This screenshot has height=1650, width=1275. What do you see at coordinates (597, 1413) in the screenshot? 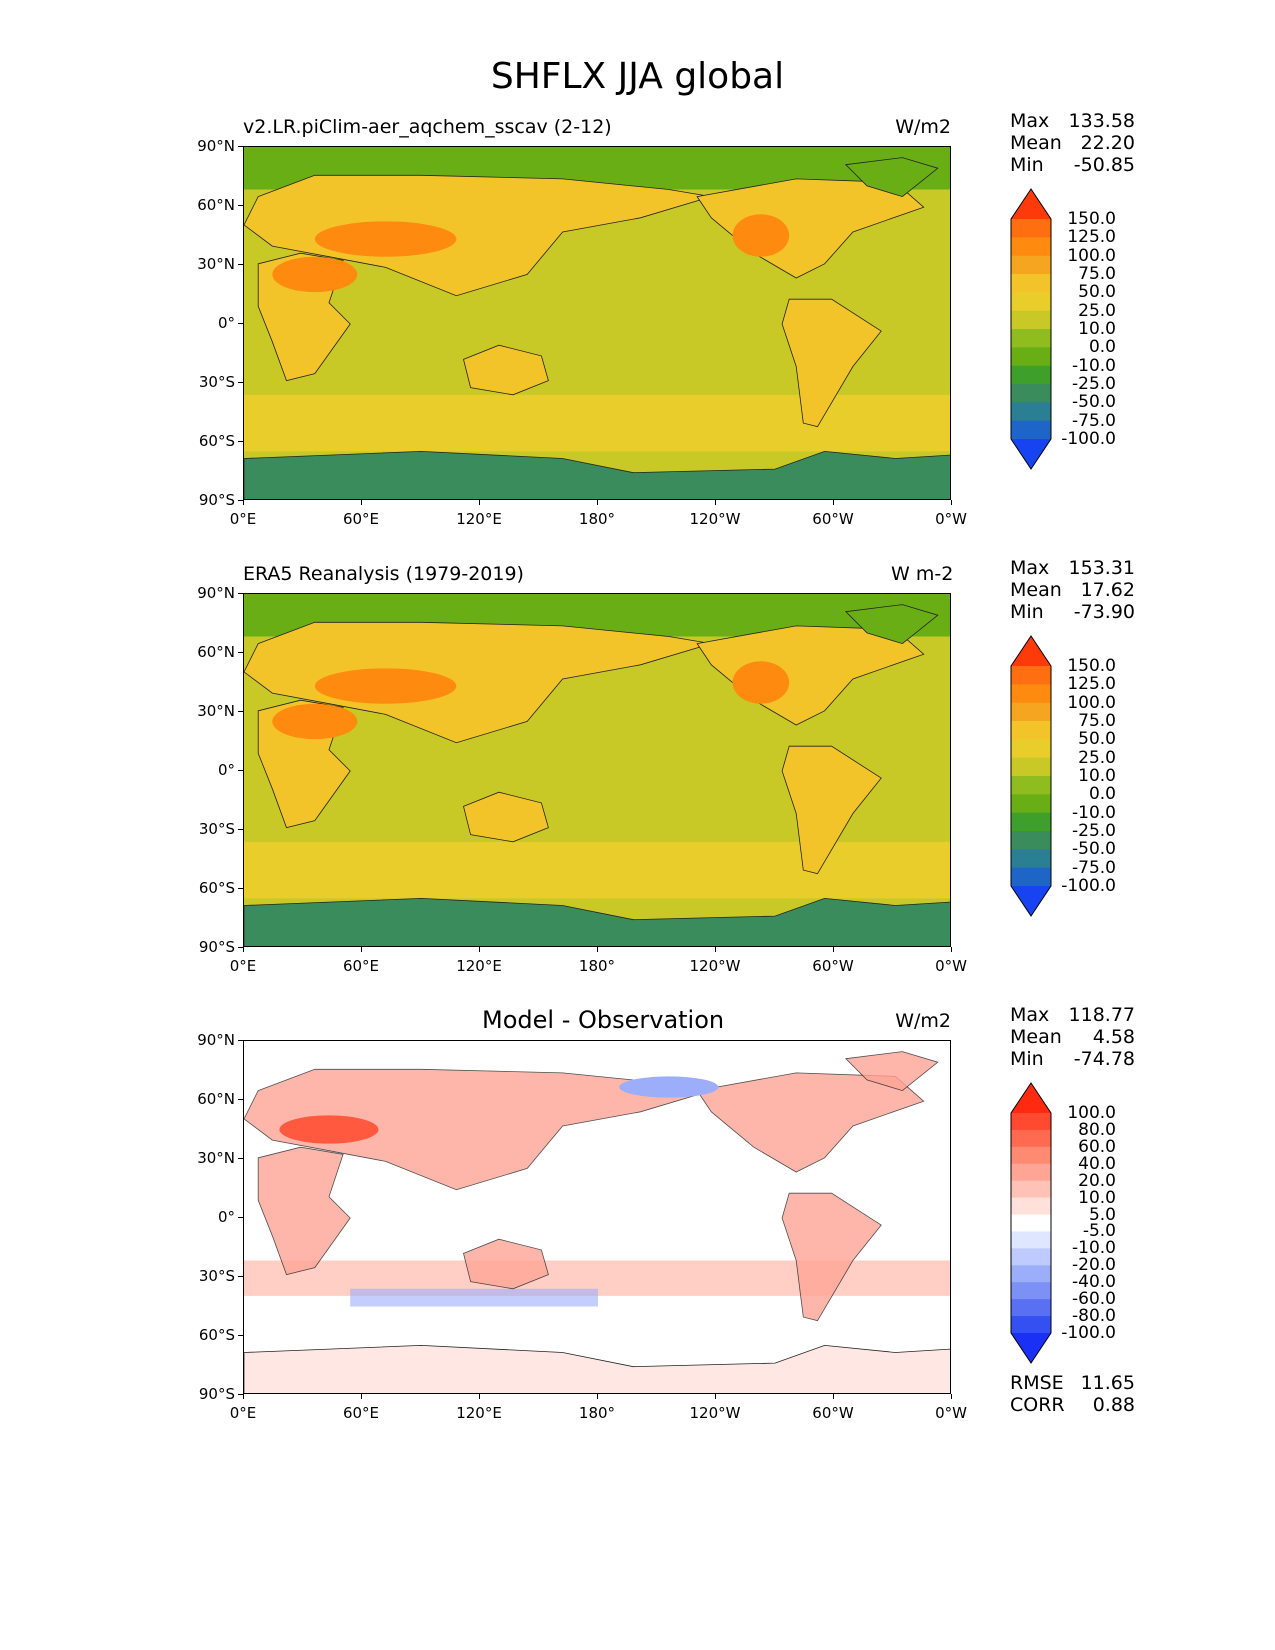
I see `lon-tick-label: 180°` at bounding box center [597, 1413].